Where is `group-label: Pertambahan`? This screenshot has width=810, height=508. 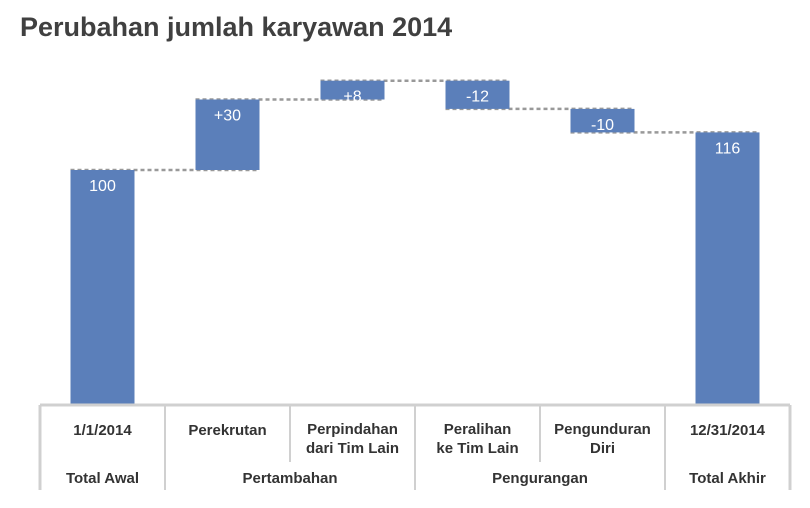 group-label: Pertambahan is located at coordinates (289, 478).